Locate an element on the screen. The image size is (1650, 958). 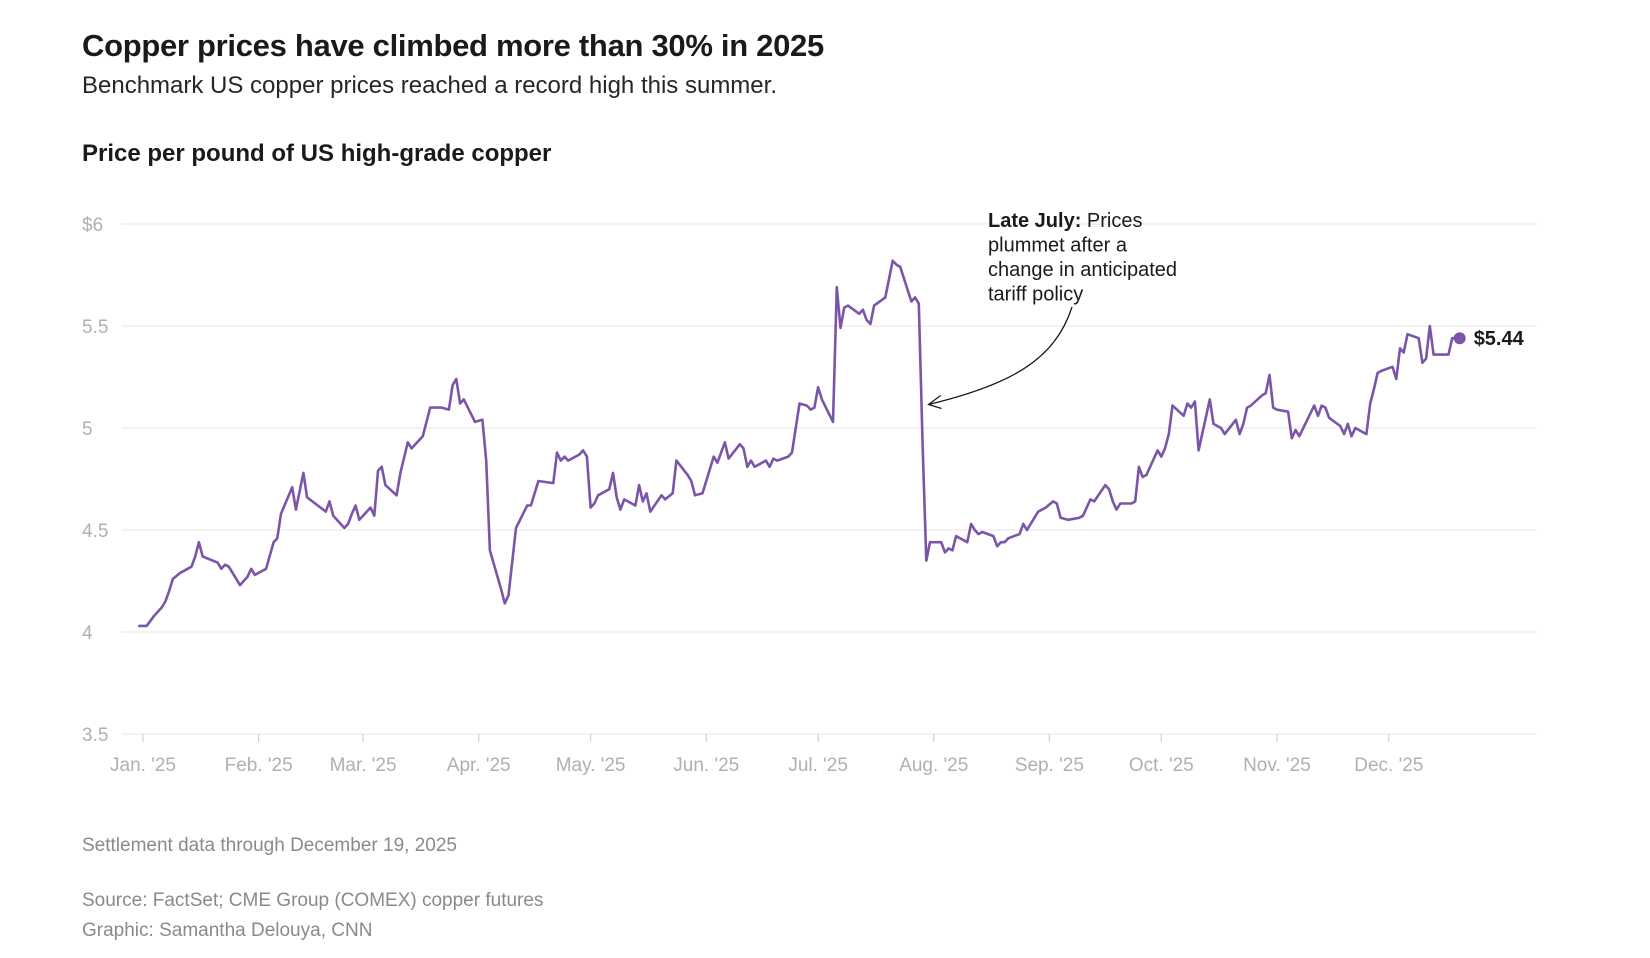
annotation-bold-text: Late July: is located at coordinates (1034, 221).